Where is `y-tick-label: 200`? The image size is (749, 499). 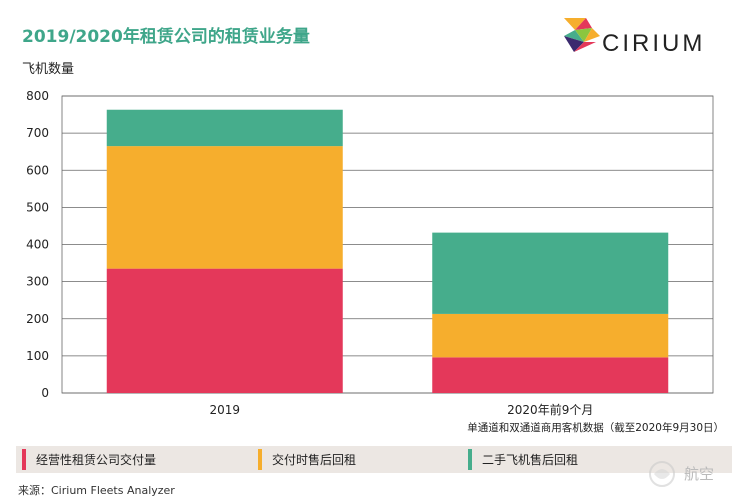 y-tick-label: 200 is located at coordinates (37, 319).